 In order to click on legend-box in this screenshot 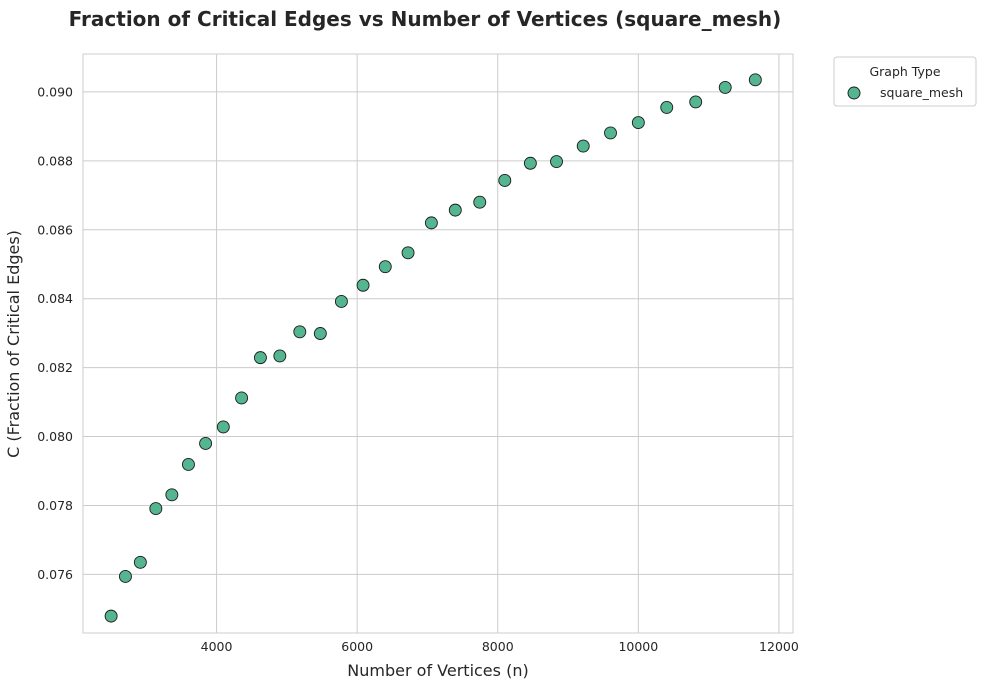, I will do `click(905, 81)`.